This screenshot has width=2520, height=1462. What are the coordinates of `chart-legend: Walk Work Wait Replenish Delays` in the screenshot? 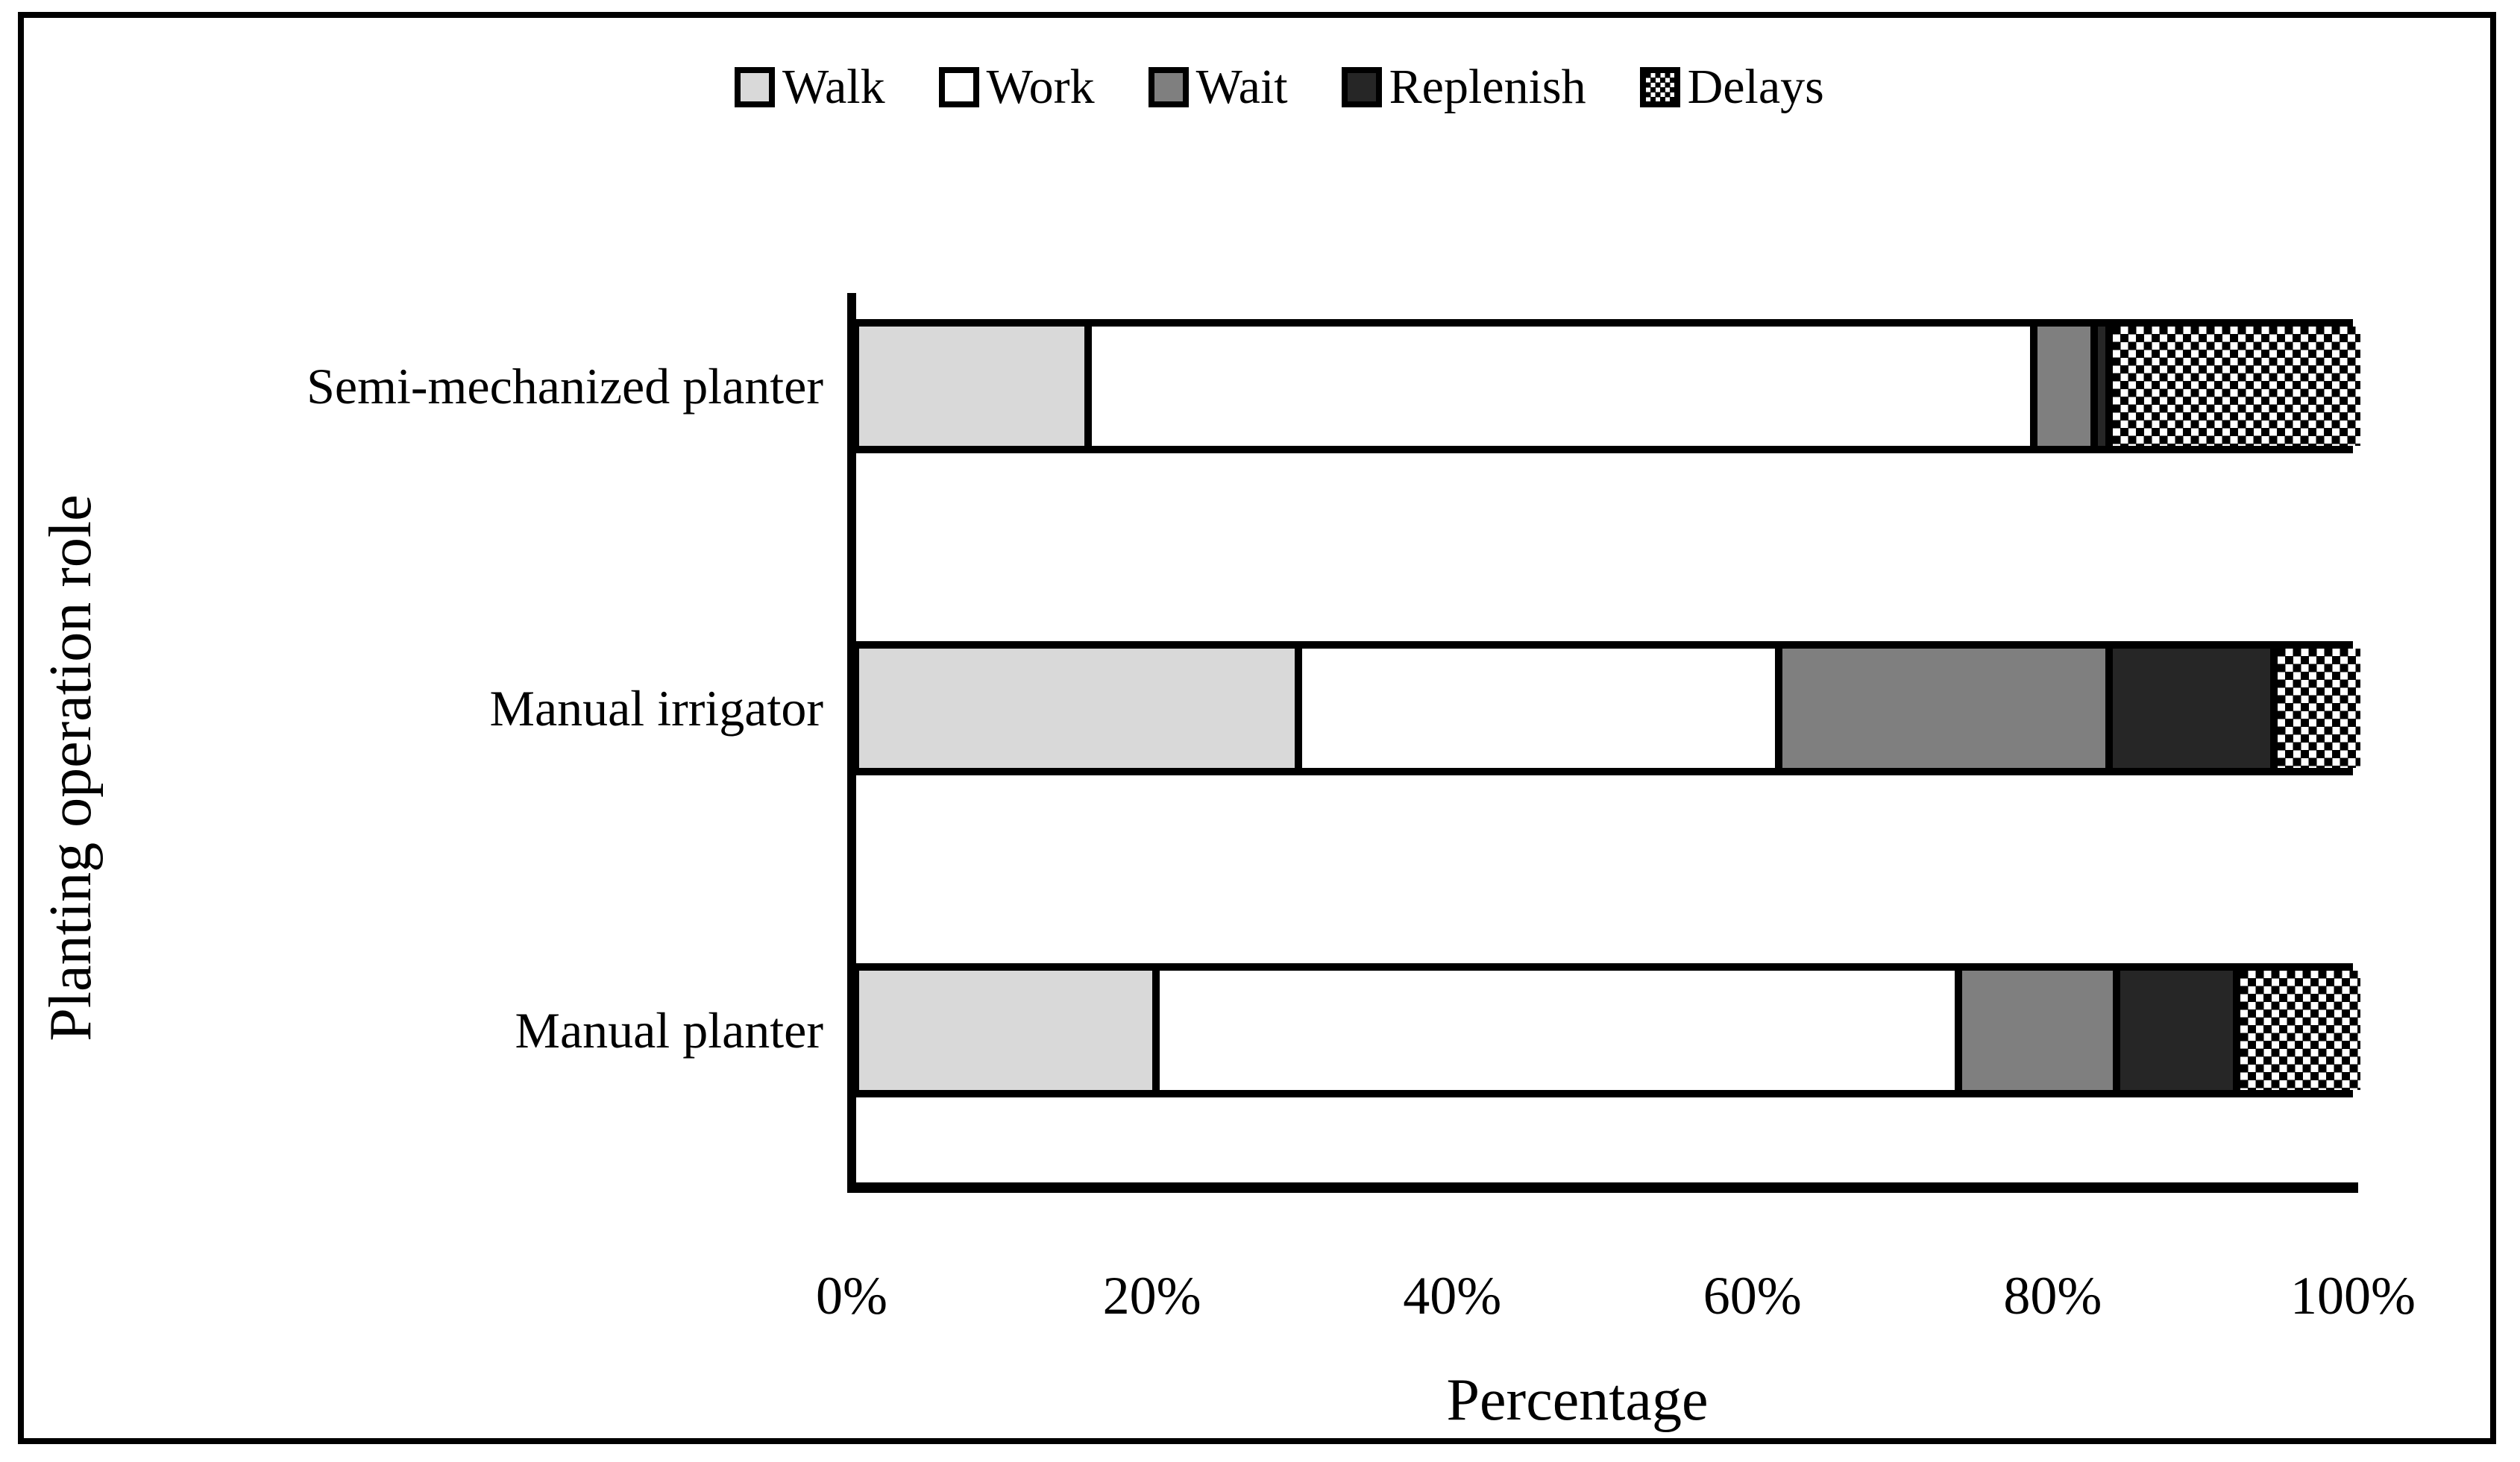 It's located at (1279, 88).